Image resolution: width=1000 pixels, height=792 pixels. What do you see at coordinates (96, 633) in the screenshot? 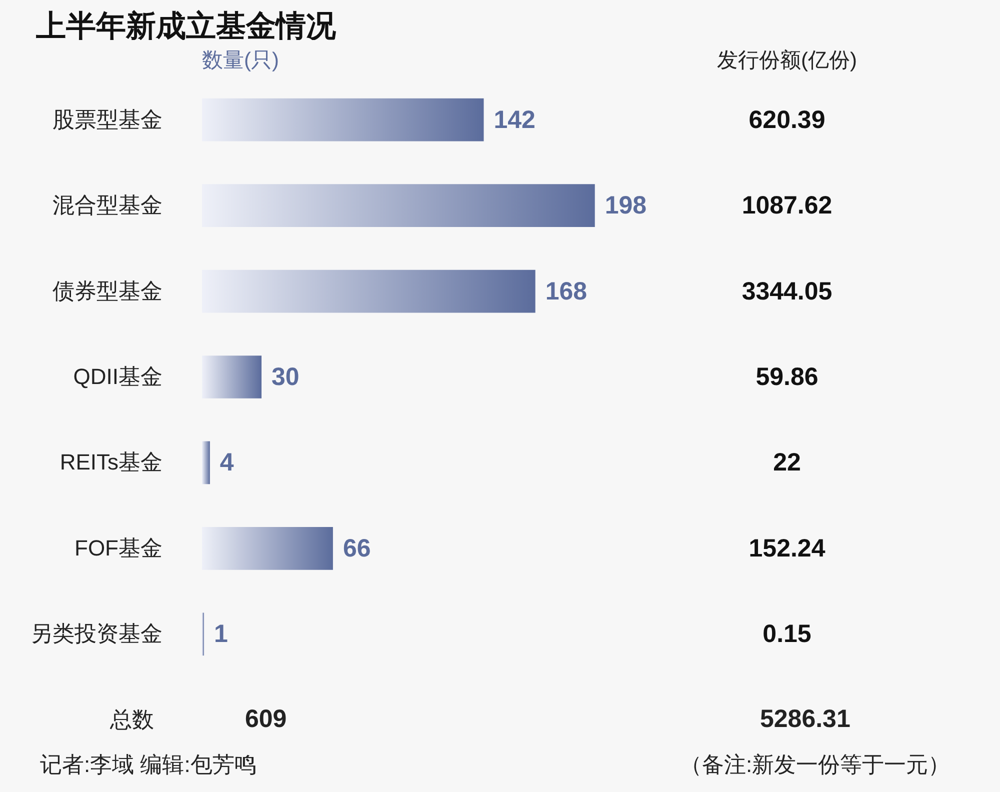
I see `y-tick-label: 另类投资基金` at bounding box center [96, 633].